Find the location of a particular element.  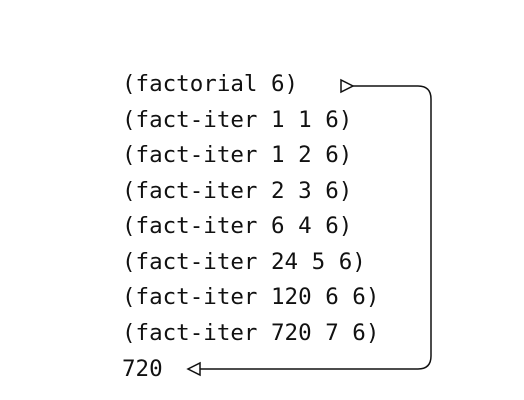

trace-line-fact-iter-6: (fact-iter 120 6 6) is located at coordinates (251, 297).